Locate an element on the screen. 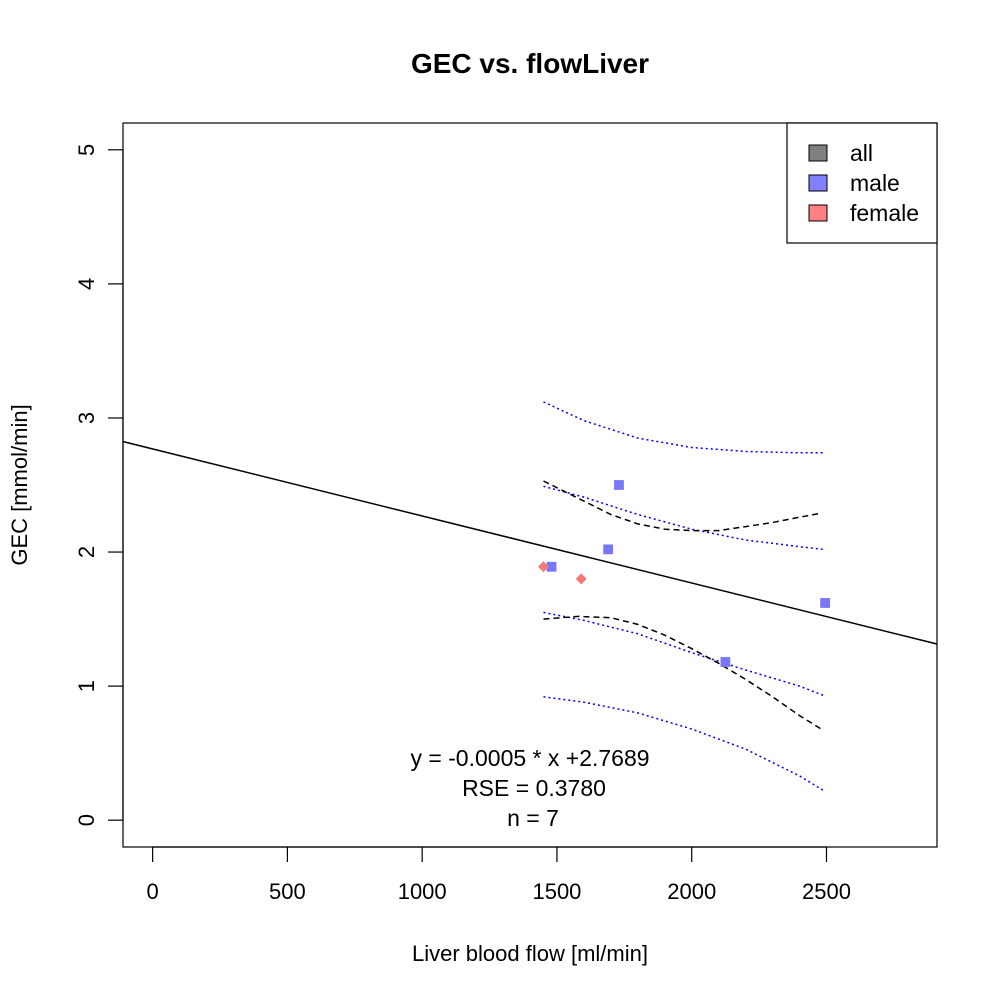  y-axis: 0 1 2 3 4 5 is located at coordinates (99, 485).